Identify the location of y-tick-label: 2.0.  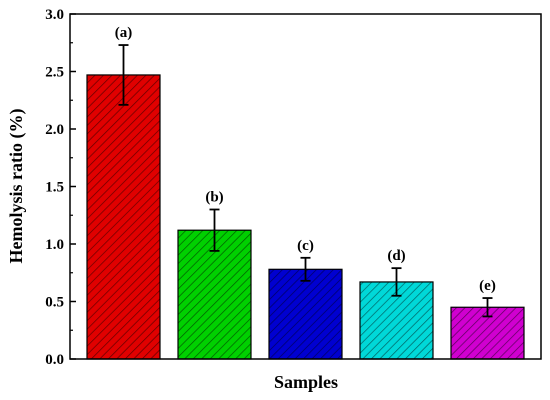
(54, 130).